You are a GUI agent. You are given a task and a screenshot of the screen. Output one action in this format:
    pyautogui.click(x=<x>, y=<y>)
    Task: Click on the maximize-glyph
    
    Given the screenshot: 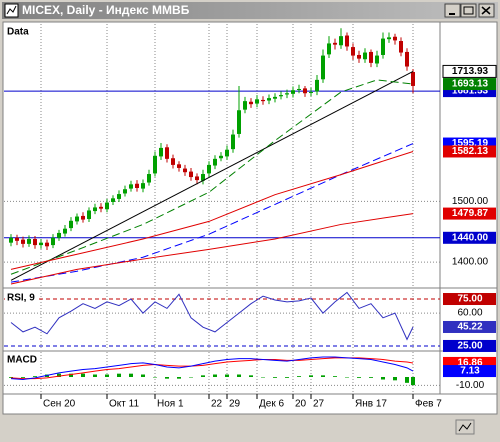 What is the action you would take?
    pyautogui.click(x=468, y=10)
    